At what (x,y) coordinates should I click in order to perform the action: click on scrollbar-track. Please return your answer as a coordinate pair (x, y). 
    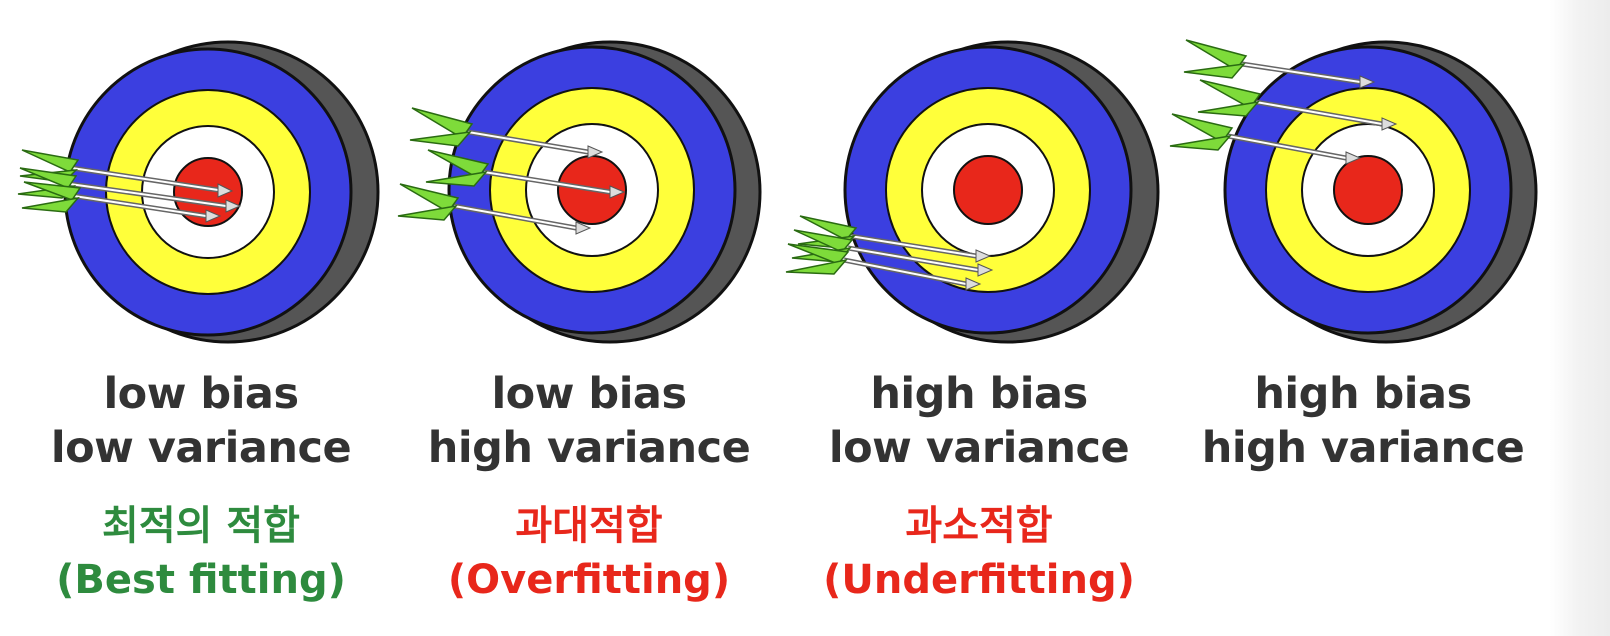
    Looking at the image, I should click on (1580, 318).